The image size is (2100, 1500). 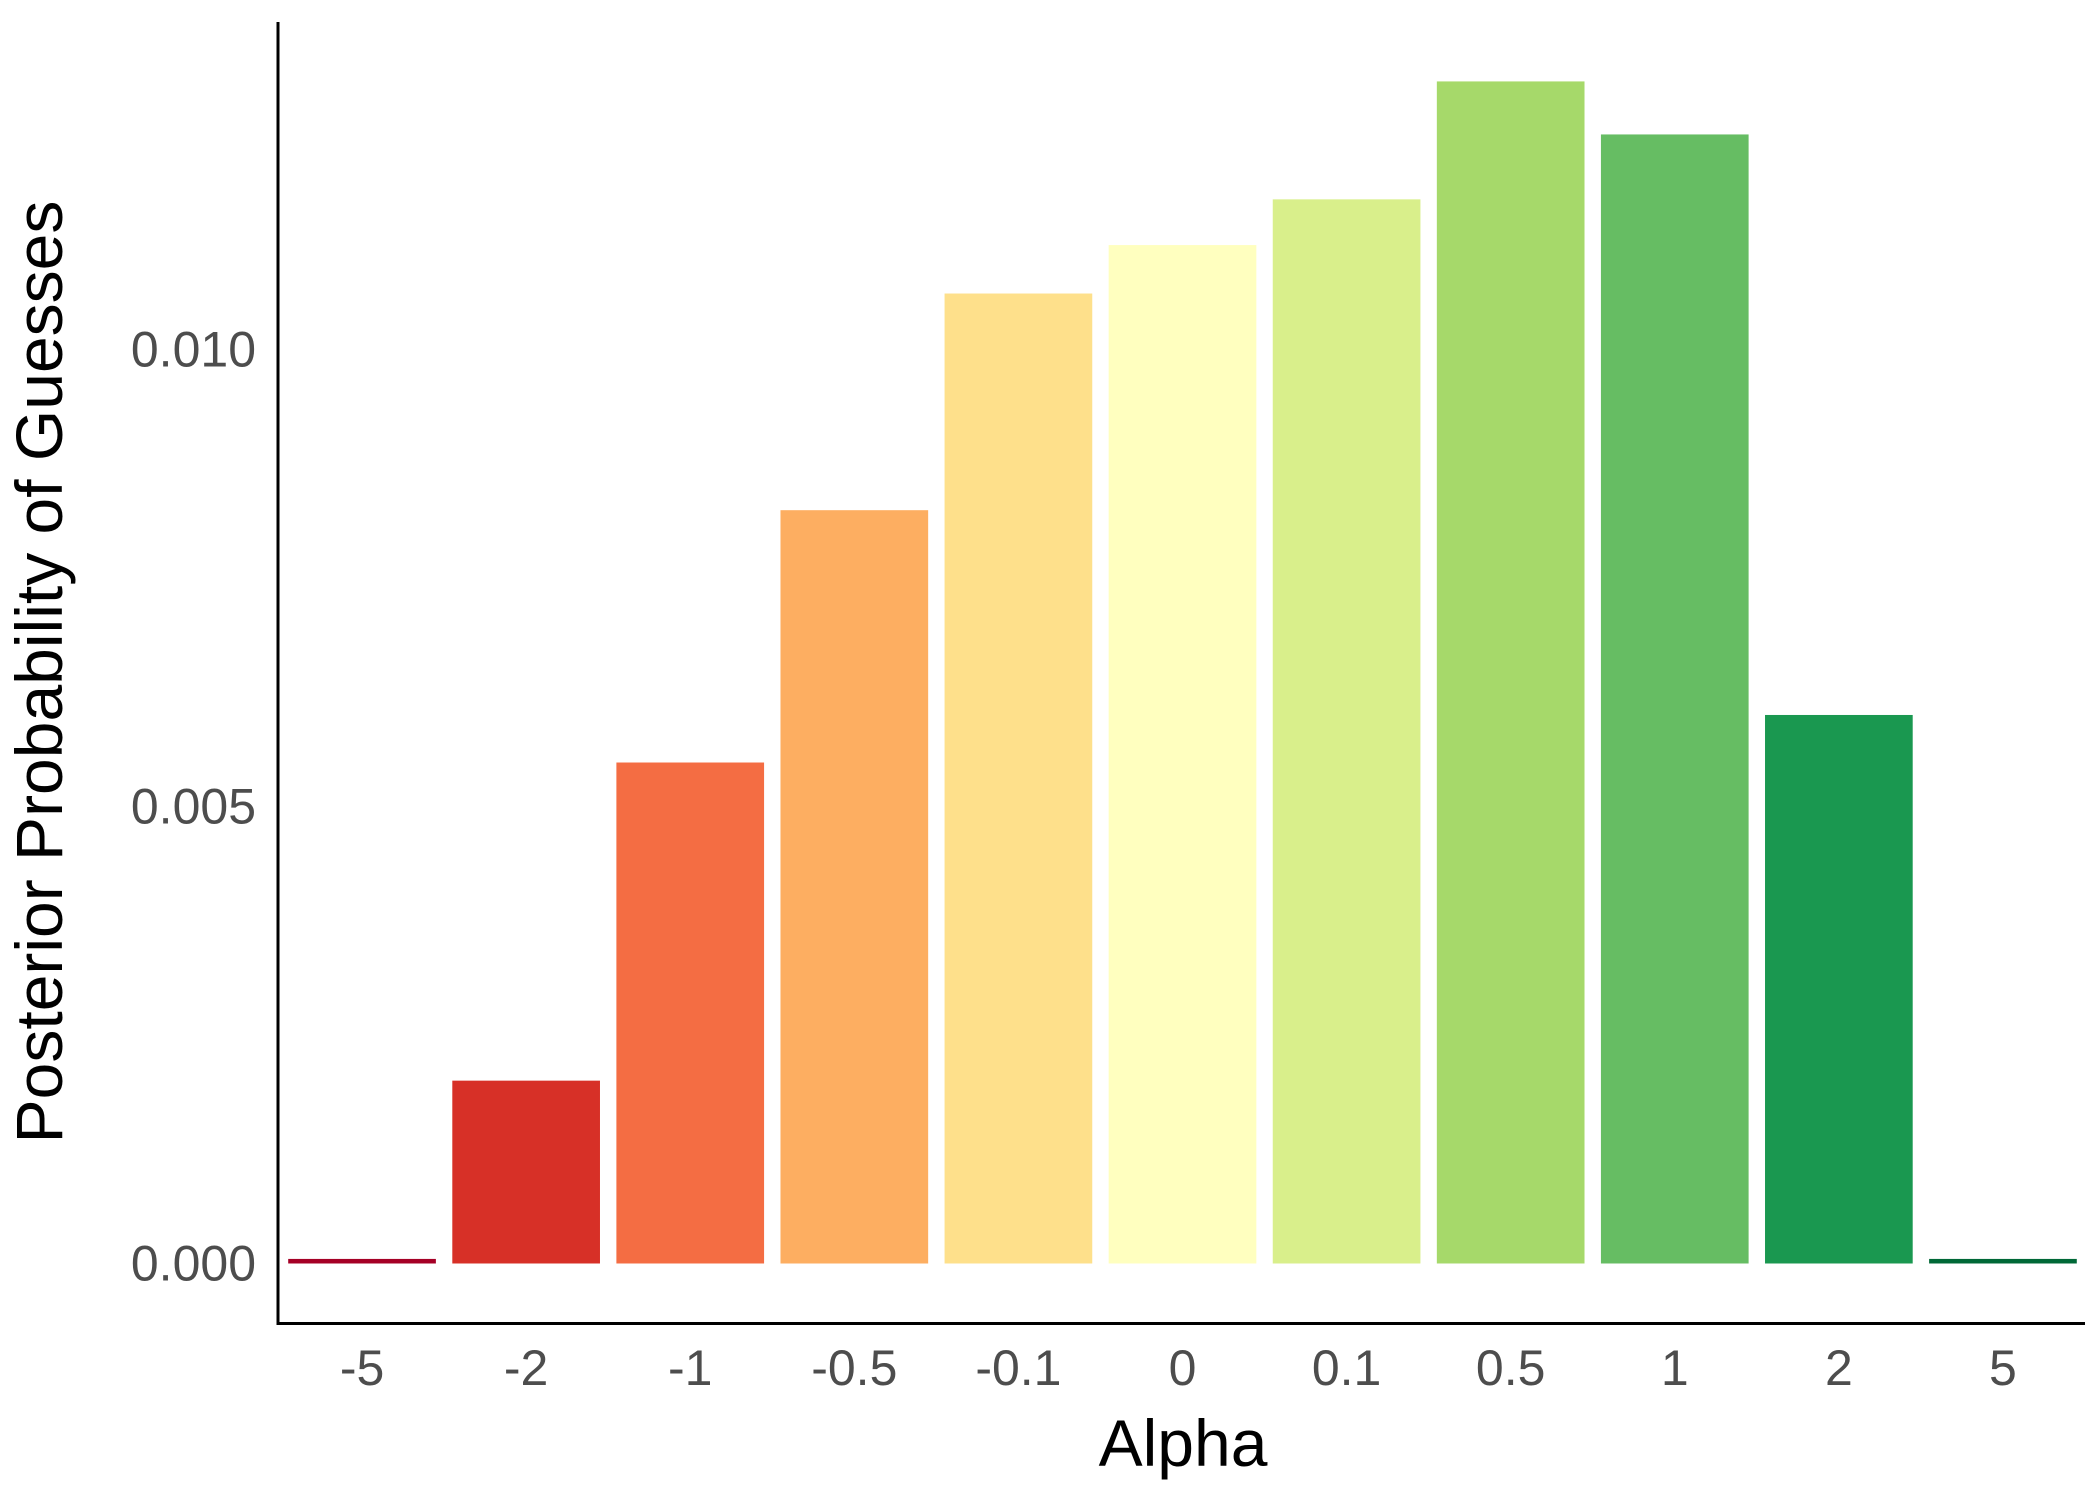 What do you see at coordinates (526, 1172) in the screenshot?
I see `bar--2` at bounding box center [526, 1172].